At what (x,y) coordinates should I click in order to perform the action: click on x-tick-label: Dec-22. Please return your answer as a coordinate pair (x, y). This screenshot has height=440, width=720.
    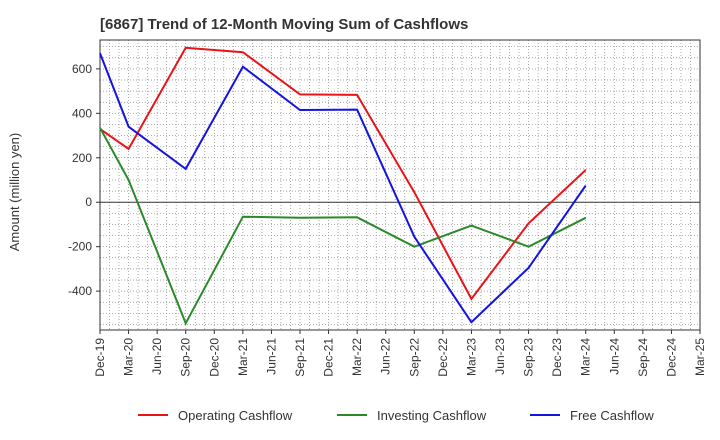
    Looking at the image, I should click on (443, 357).